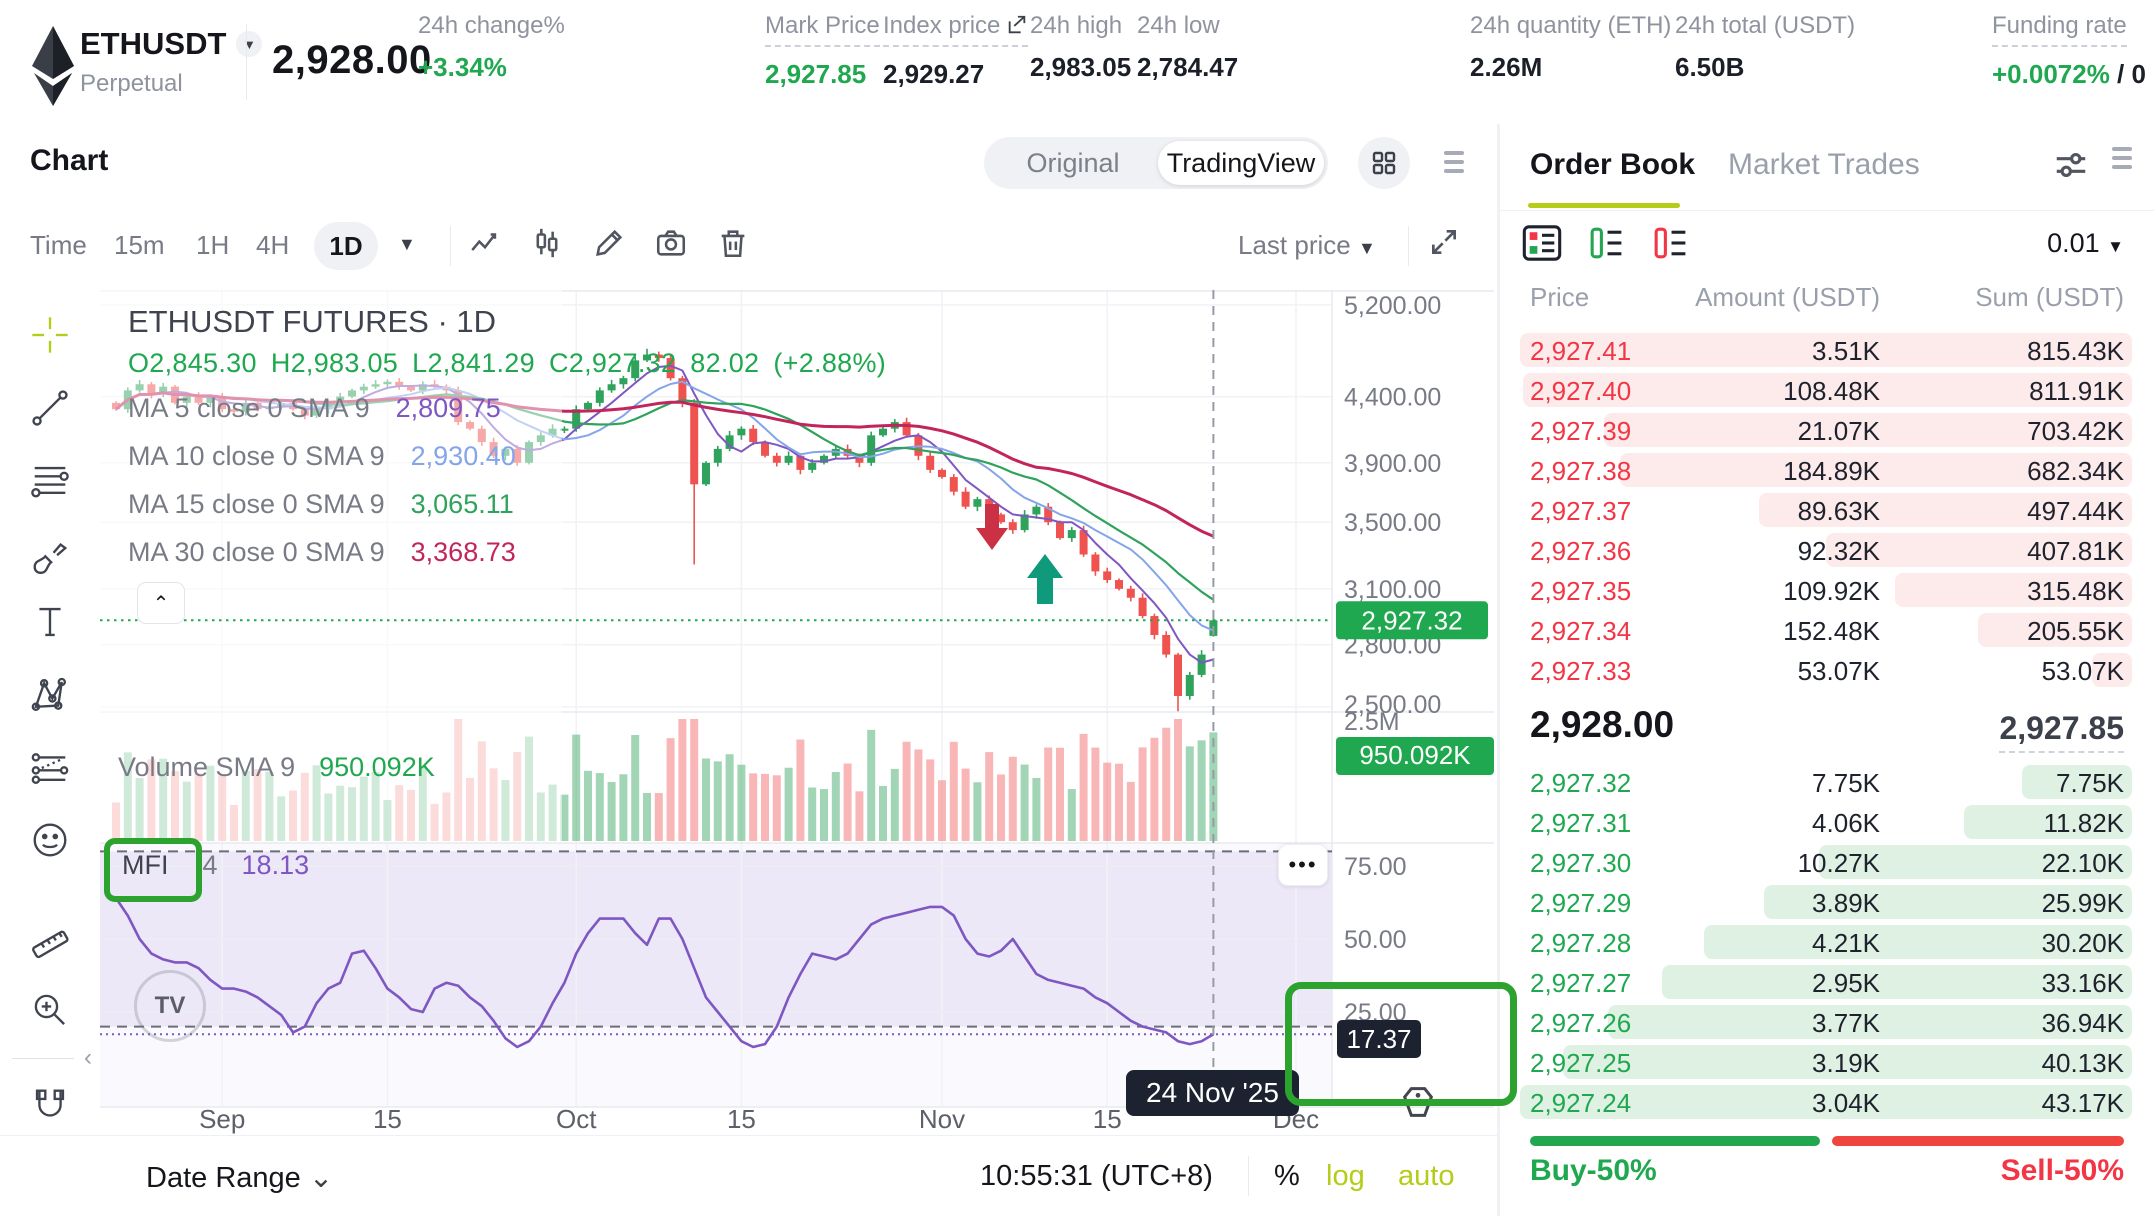  I want to click on bid-row: 2,927.28 4.21K 30.20K, so click(1827, 942).